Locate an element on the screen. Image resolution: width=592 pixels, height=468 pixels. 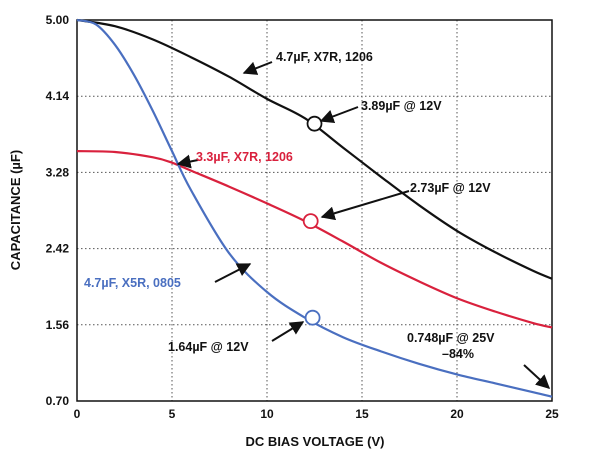
label-blue-point: 1.64µF @ 12V is located at coordinates (208, 347).